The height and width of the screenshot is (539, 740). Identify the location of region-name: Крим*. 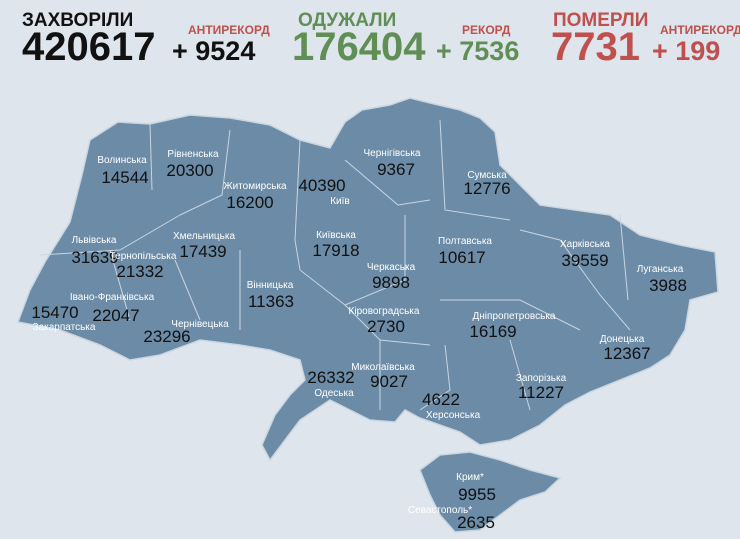
(470, 477).